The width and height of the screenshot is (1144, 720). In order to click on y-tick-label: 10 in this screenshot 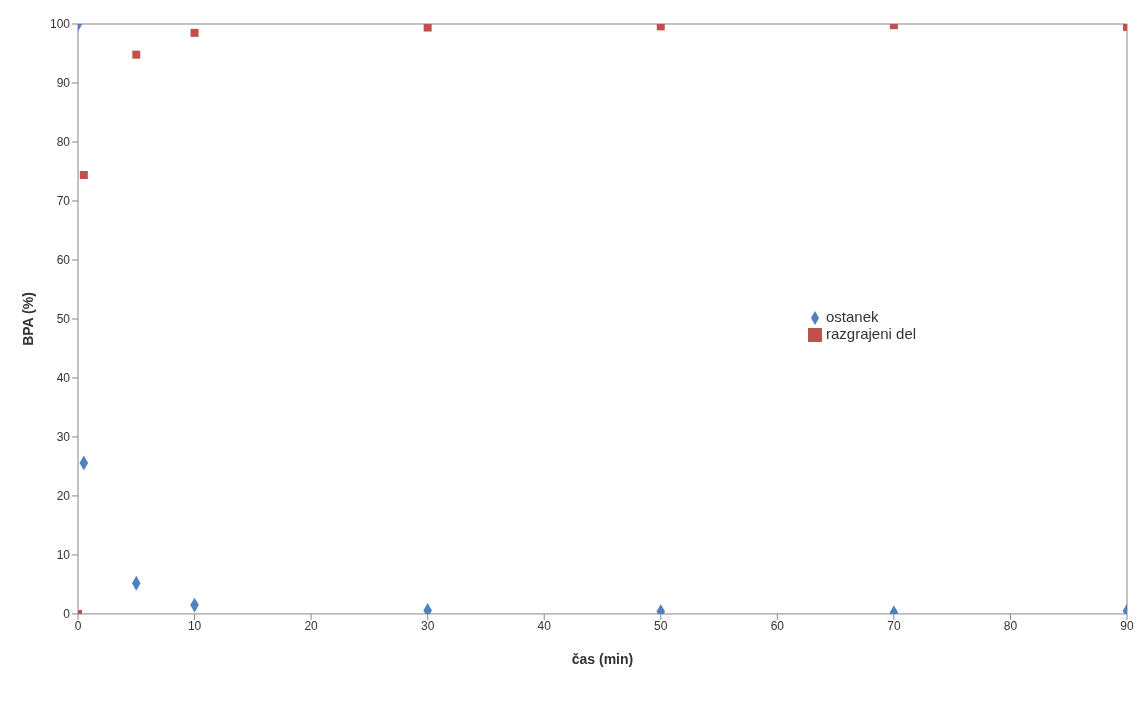, I will do `click(63, 555)`.